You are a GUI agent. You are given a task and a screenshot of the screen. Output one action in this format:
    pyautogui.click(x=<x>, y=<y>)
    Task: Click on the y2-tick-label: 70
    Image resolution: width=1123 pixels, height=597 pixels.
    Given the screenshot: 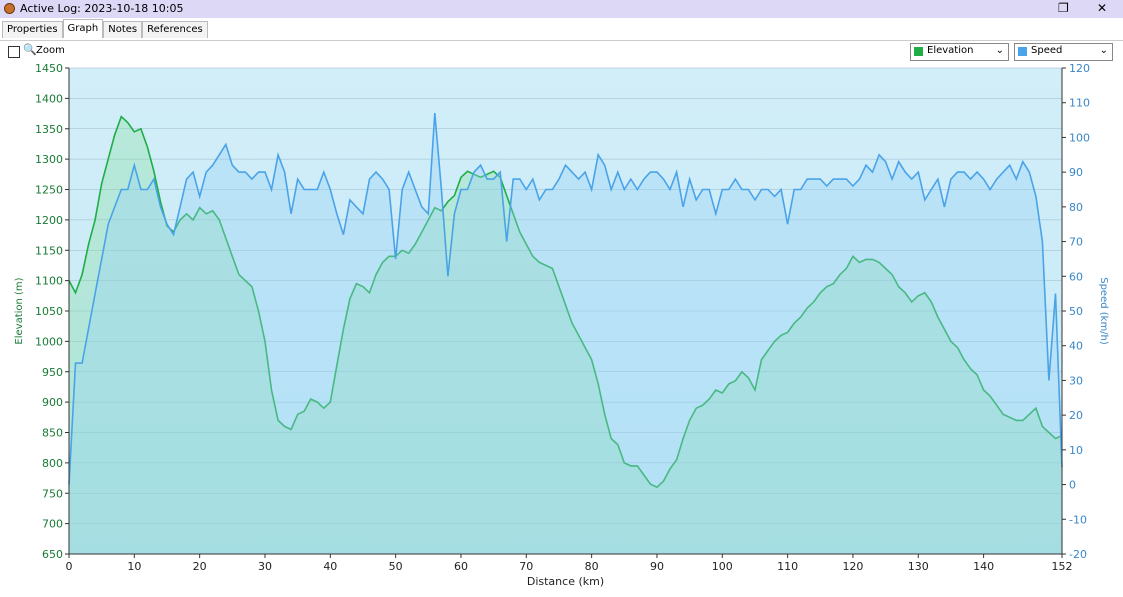 What is the action you would take?
    pyautogui.click(x=1076, y=242)
    